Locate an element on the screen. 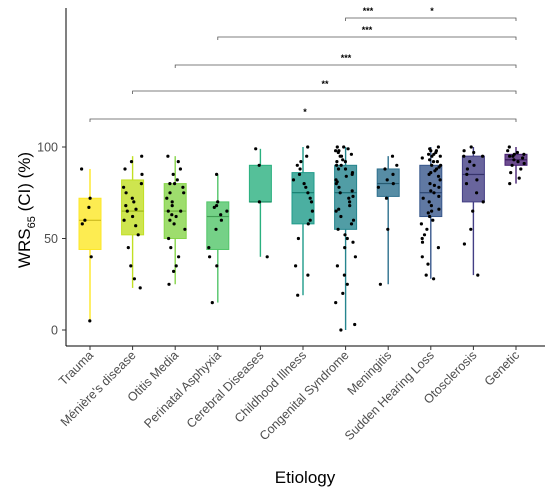  y-axis-title: WRS65 (CI) (%) is located at coordinates (26, 210).